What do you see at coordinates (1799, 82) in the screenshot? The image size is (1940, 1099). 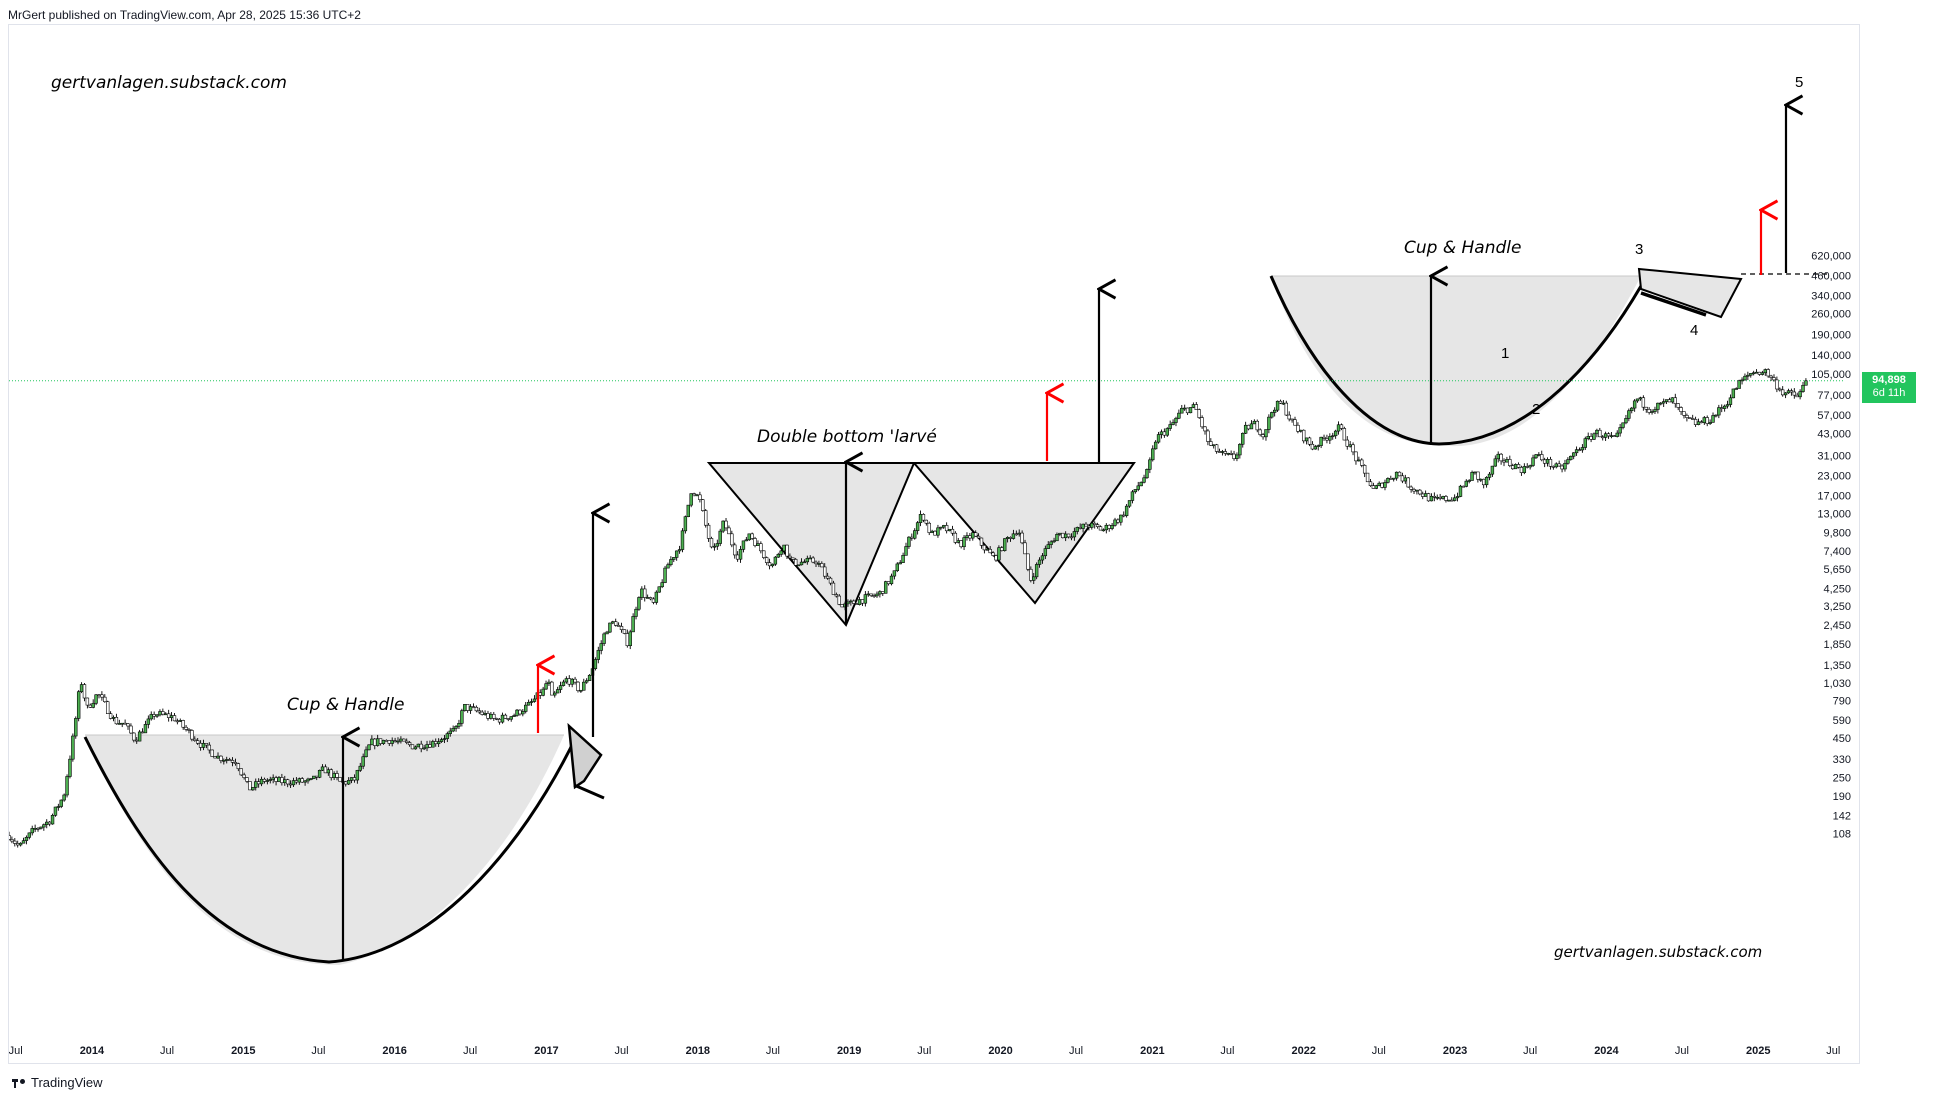 I see `wave-label-5: 5` at bounding box center [1799, 82].